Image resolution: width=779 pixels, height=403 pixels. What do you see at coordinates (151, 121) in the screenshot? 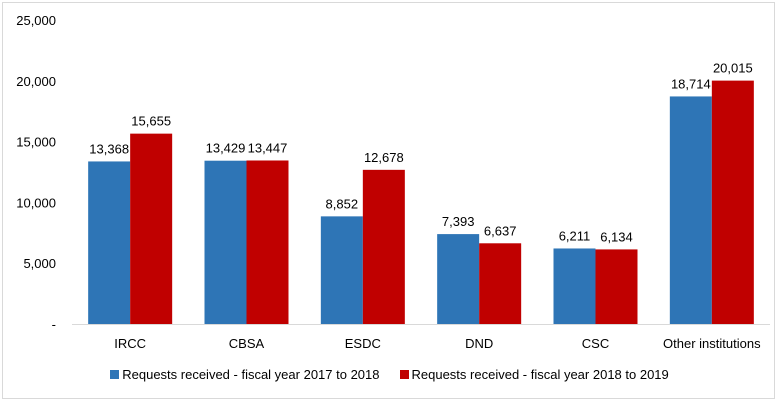
I see `data-label: 15,655` at bounding box center [151, 121].